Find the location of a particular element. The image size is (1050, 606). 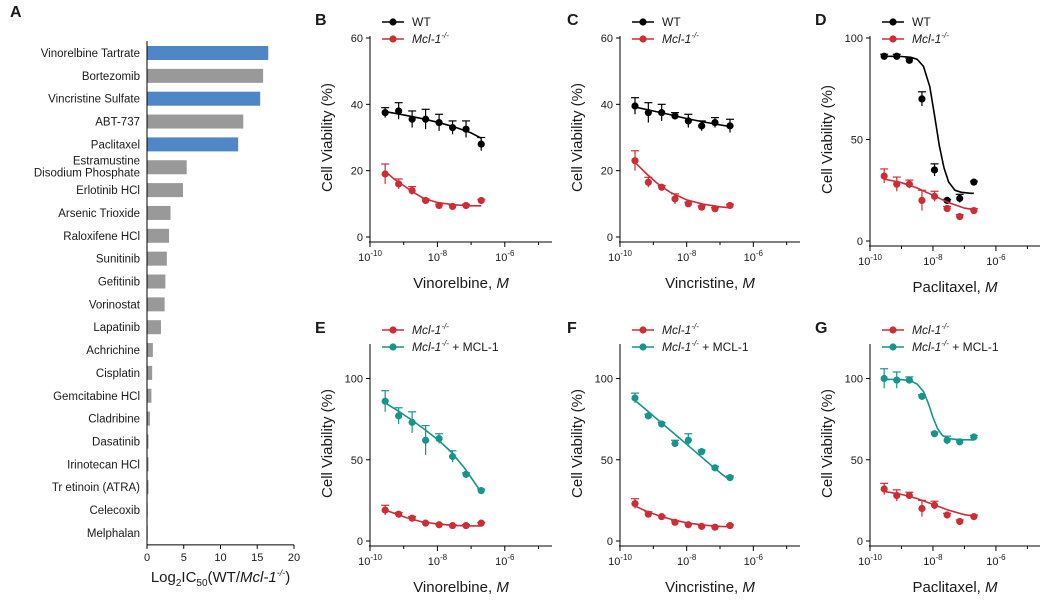

legend-label-c-1: Mcl-1-/- is located at coordinates (680, 38).